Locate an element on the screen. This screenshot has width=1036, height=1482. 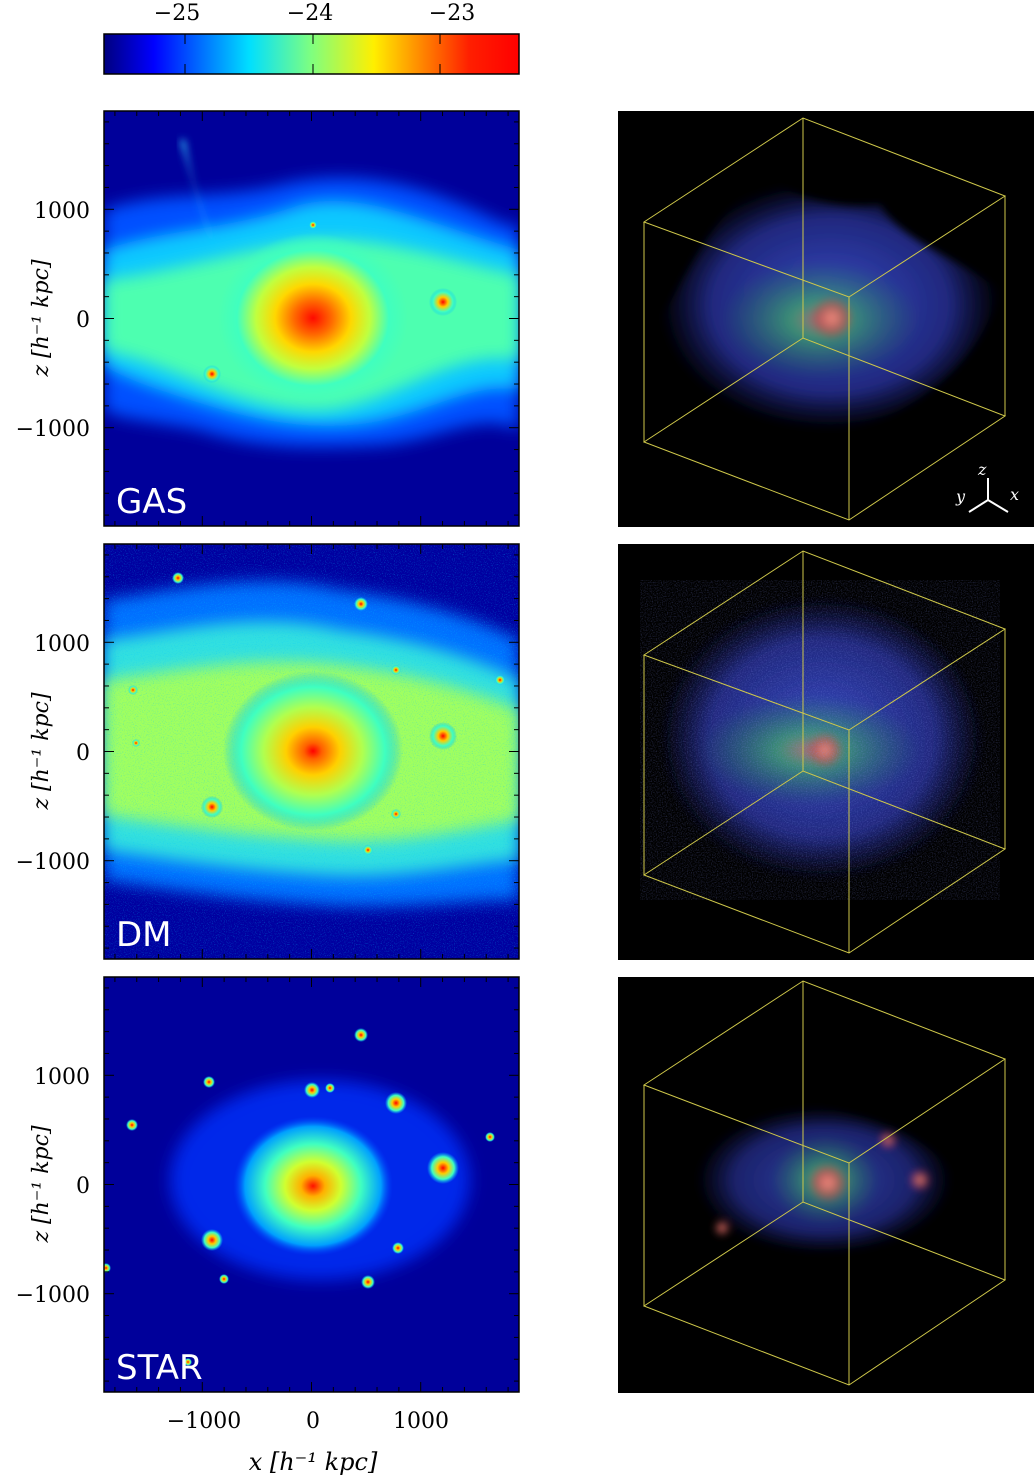
x-axis: −1000 0 1000 x [h⁻¹ kpc] is located at coordinates (308, 1442).